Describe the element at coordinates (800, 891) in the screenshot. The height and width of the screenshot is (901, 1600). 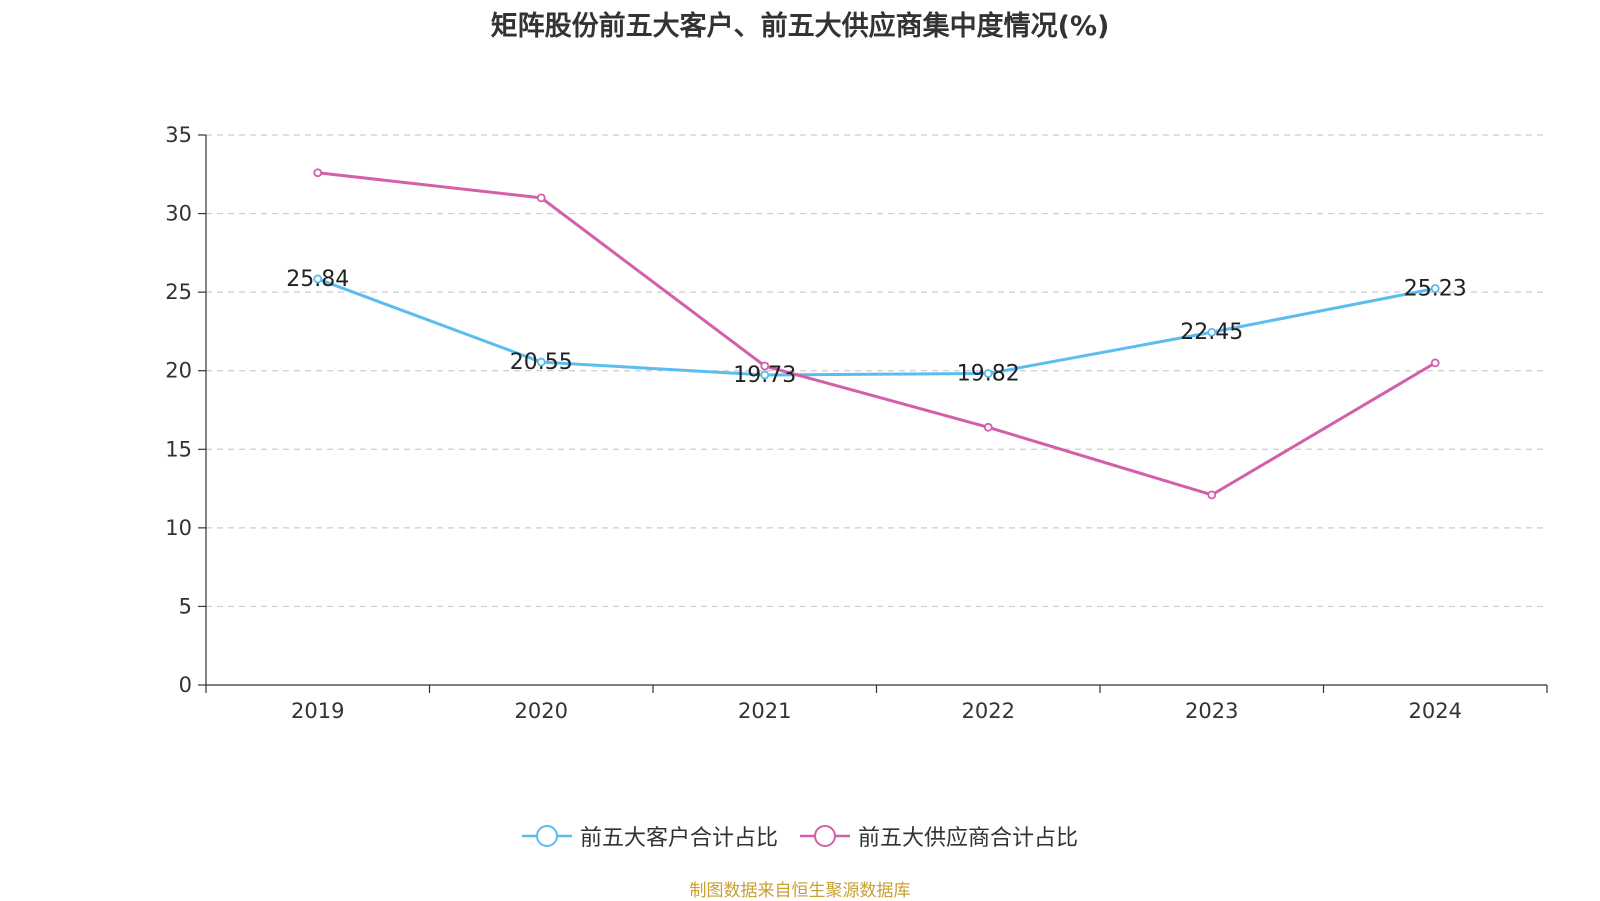
I see `source-note: 制图数据来自恒生聚源数据库` at that location.